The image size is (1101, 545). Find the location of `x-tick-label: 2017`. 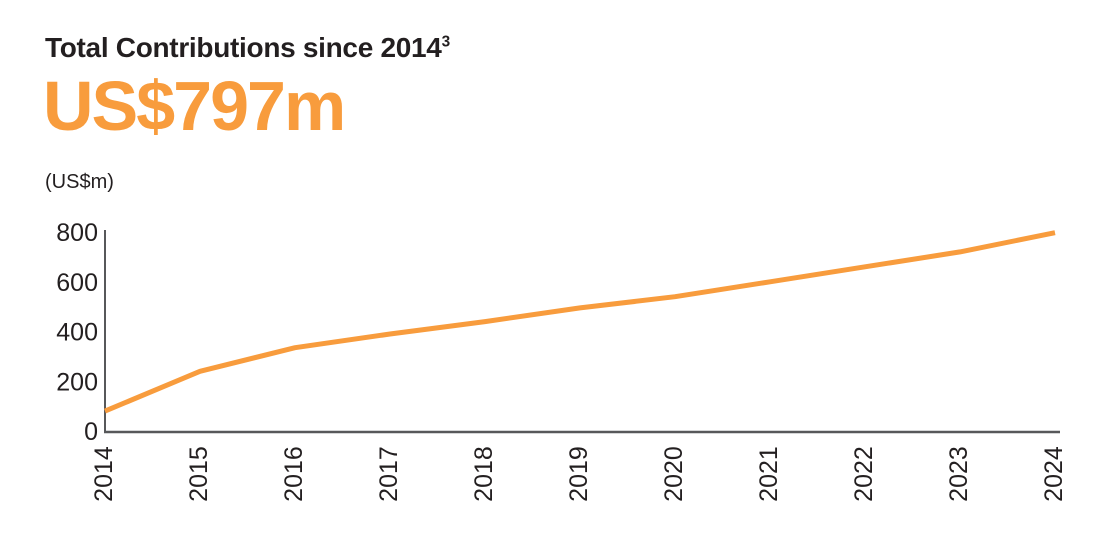

x-tick-label: 2017 is located at coordinates (389, 474).